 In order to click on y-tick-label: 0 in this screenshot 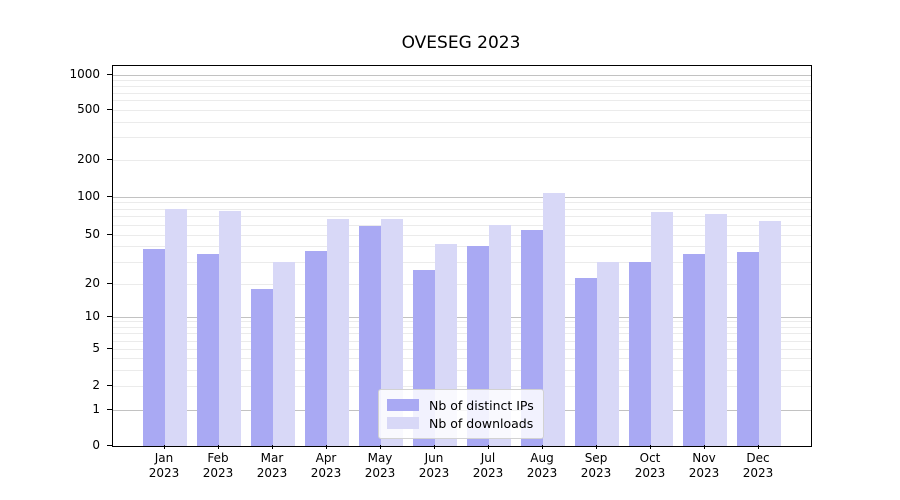, I will do `click(96, 445)`.